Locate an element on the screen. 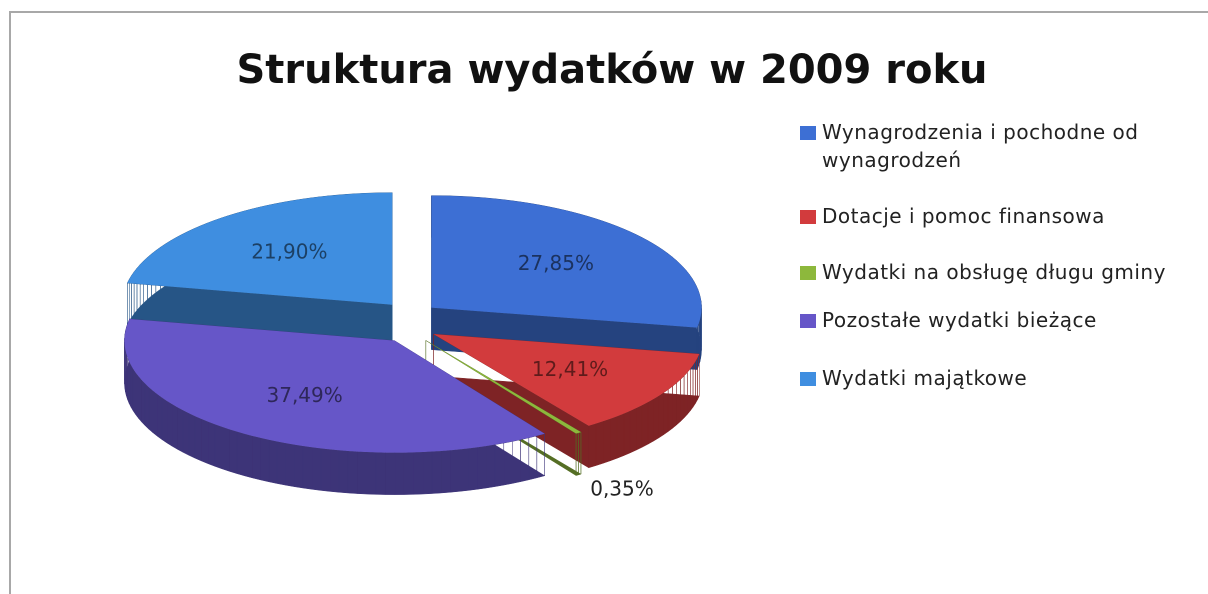  legend-label: Pozostałe wydatki bieżące is located at coordinates (959, 320).